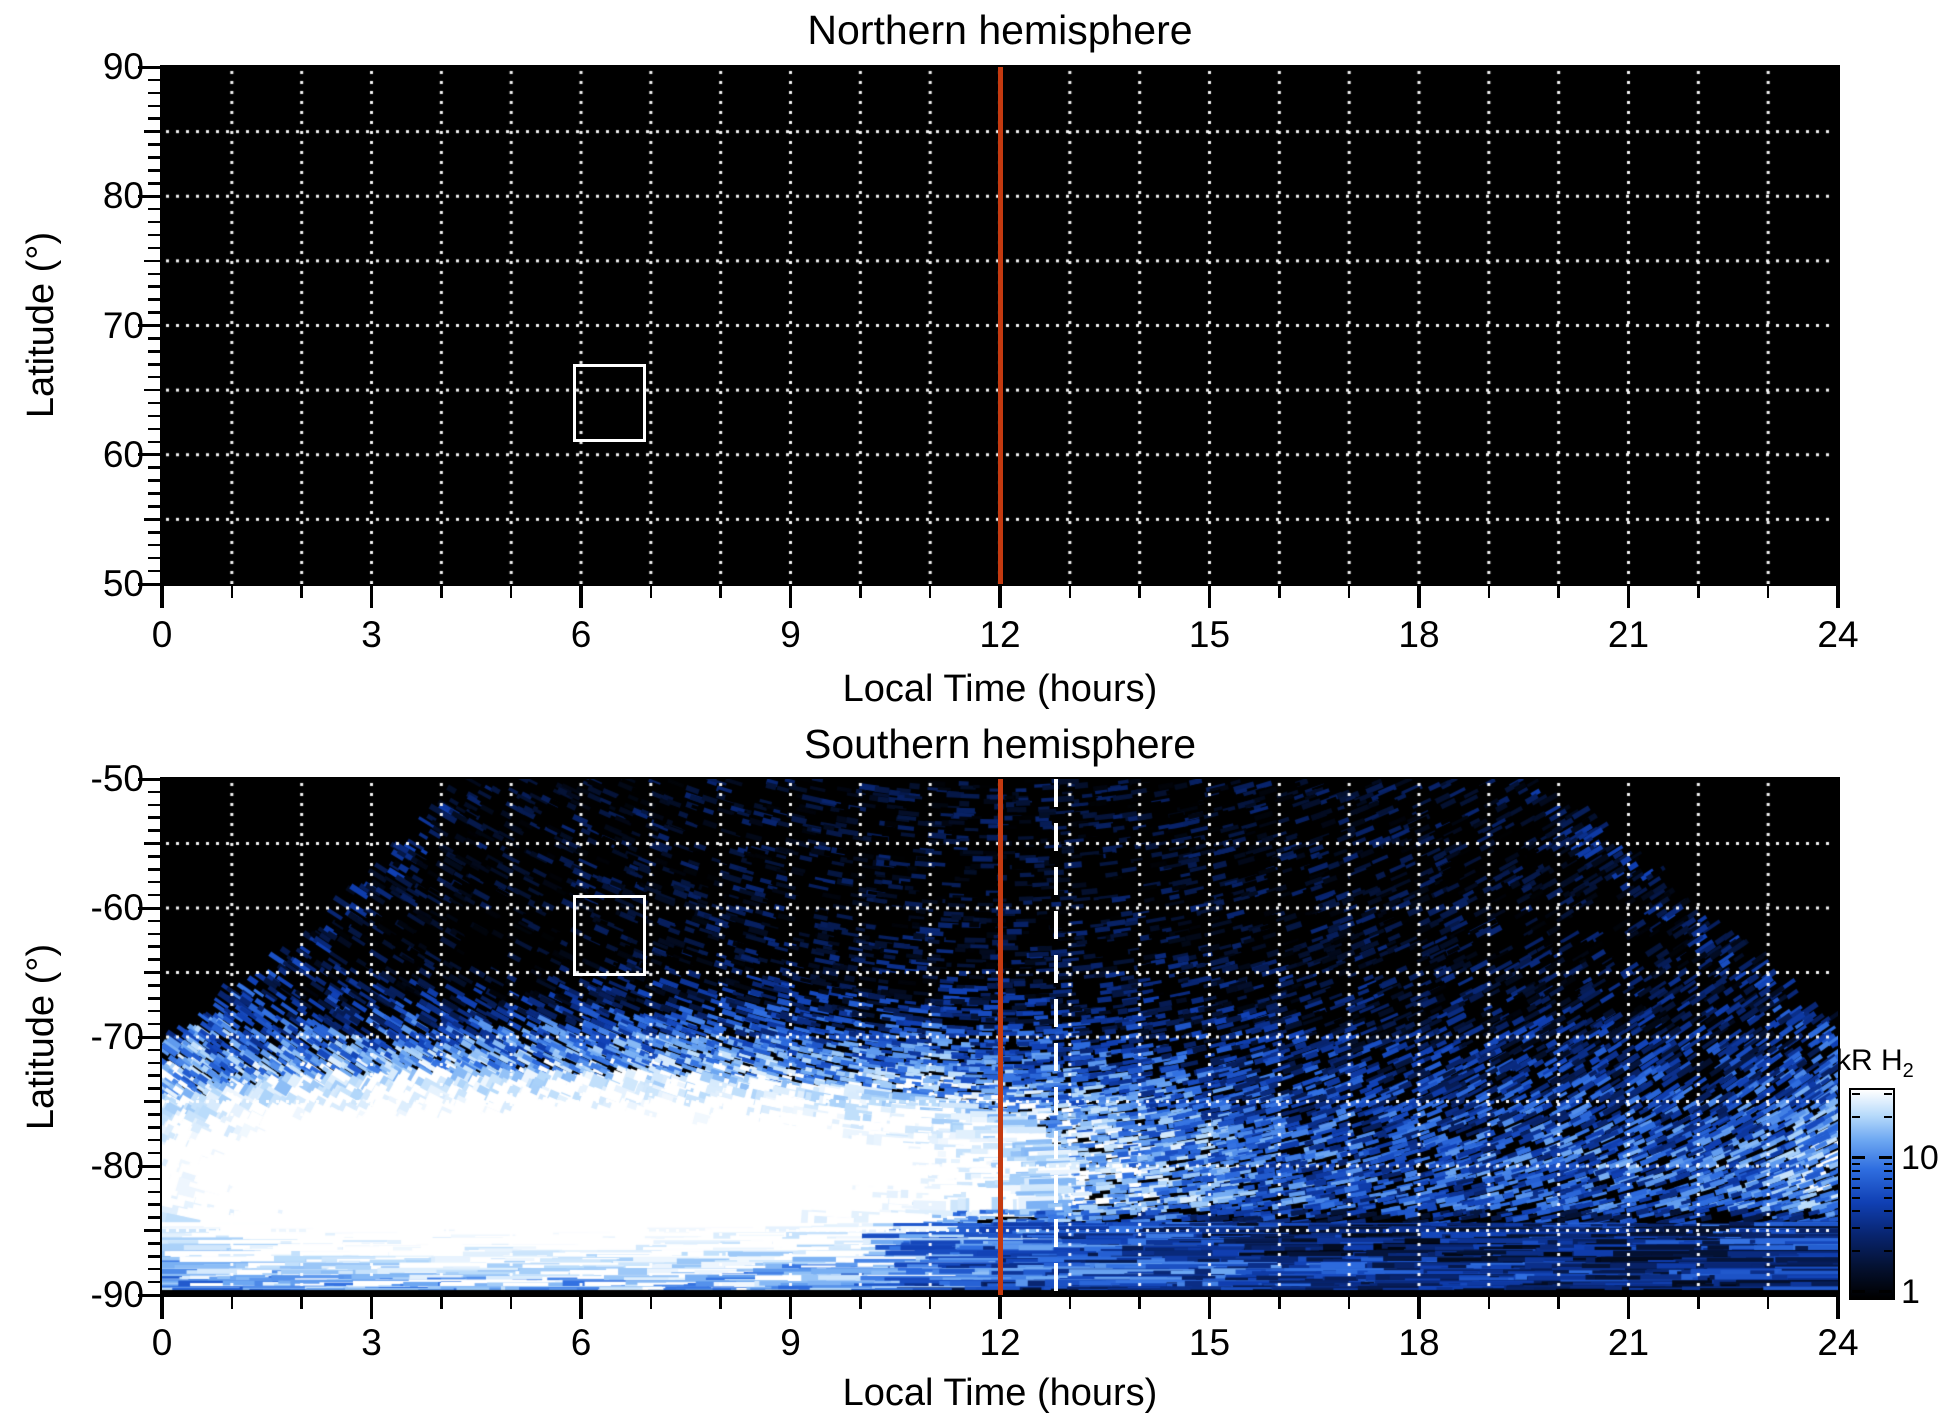 This screenshot has width=1950, height=1423. I want to click on north-panel-title: Northern hemisphere, so click(1000, 30).